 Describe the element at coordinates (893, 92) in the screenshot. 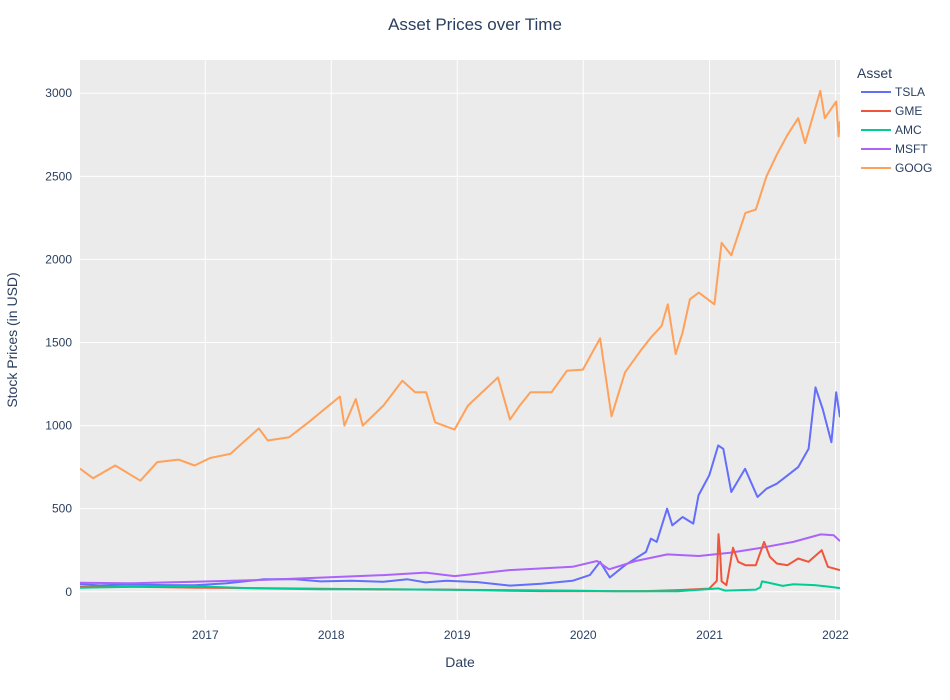

I see `legend-item-tsla: TSLA` at that location.